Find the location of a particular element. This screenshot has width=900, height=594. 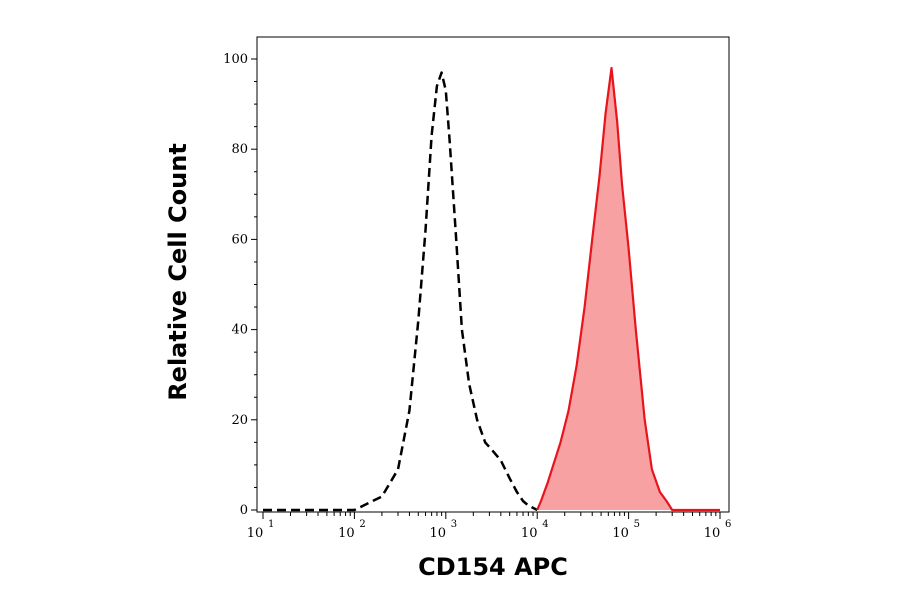

x-tick-exponent: 4 is located at coordinates (545, 524).